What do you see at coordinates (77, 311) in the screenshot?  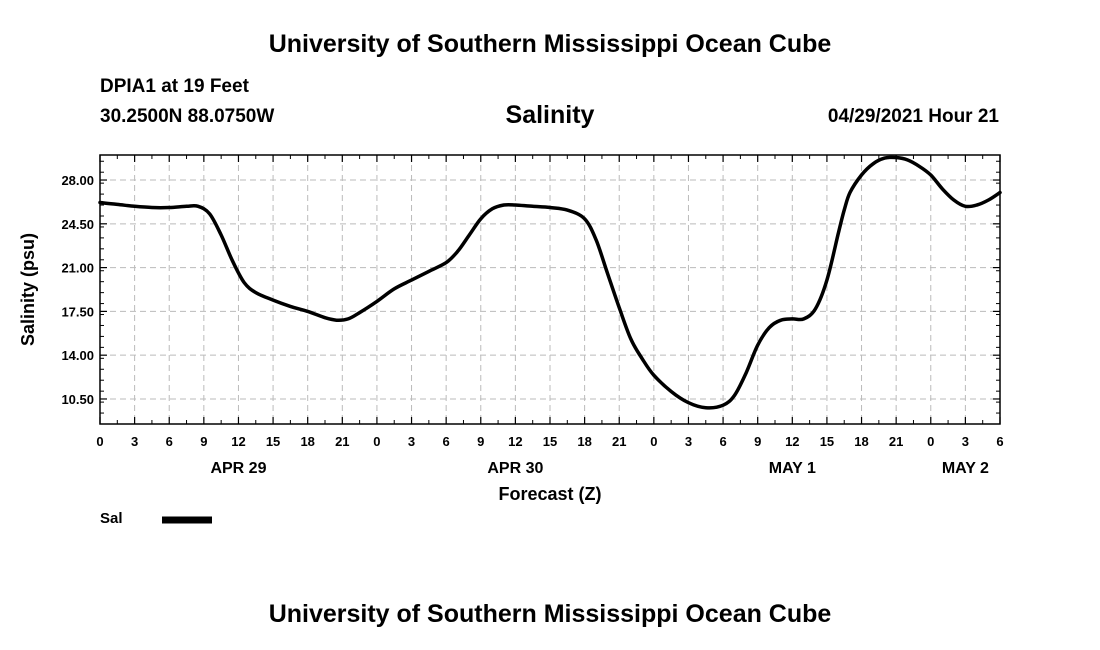 I see `y-tick-label: 17.50` at bounding box center [77, 311].